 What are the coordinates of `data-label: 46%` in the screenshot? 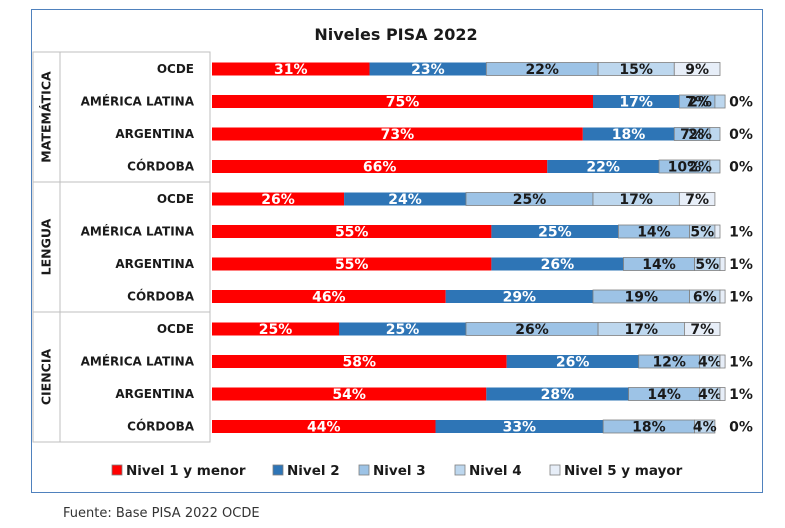 It's located at (329, 298).